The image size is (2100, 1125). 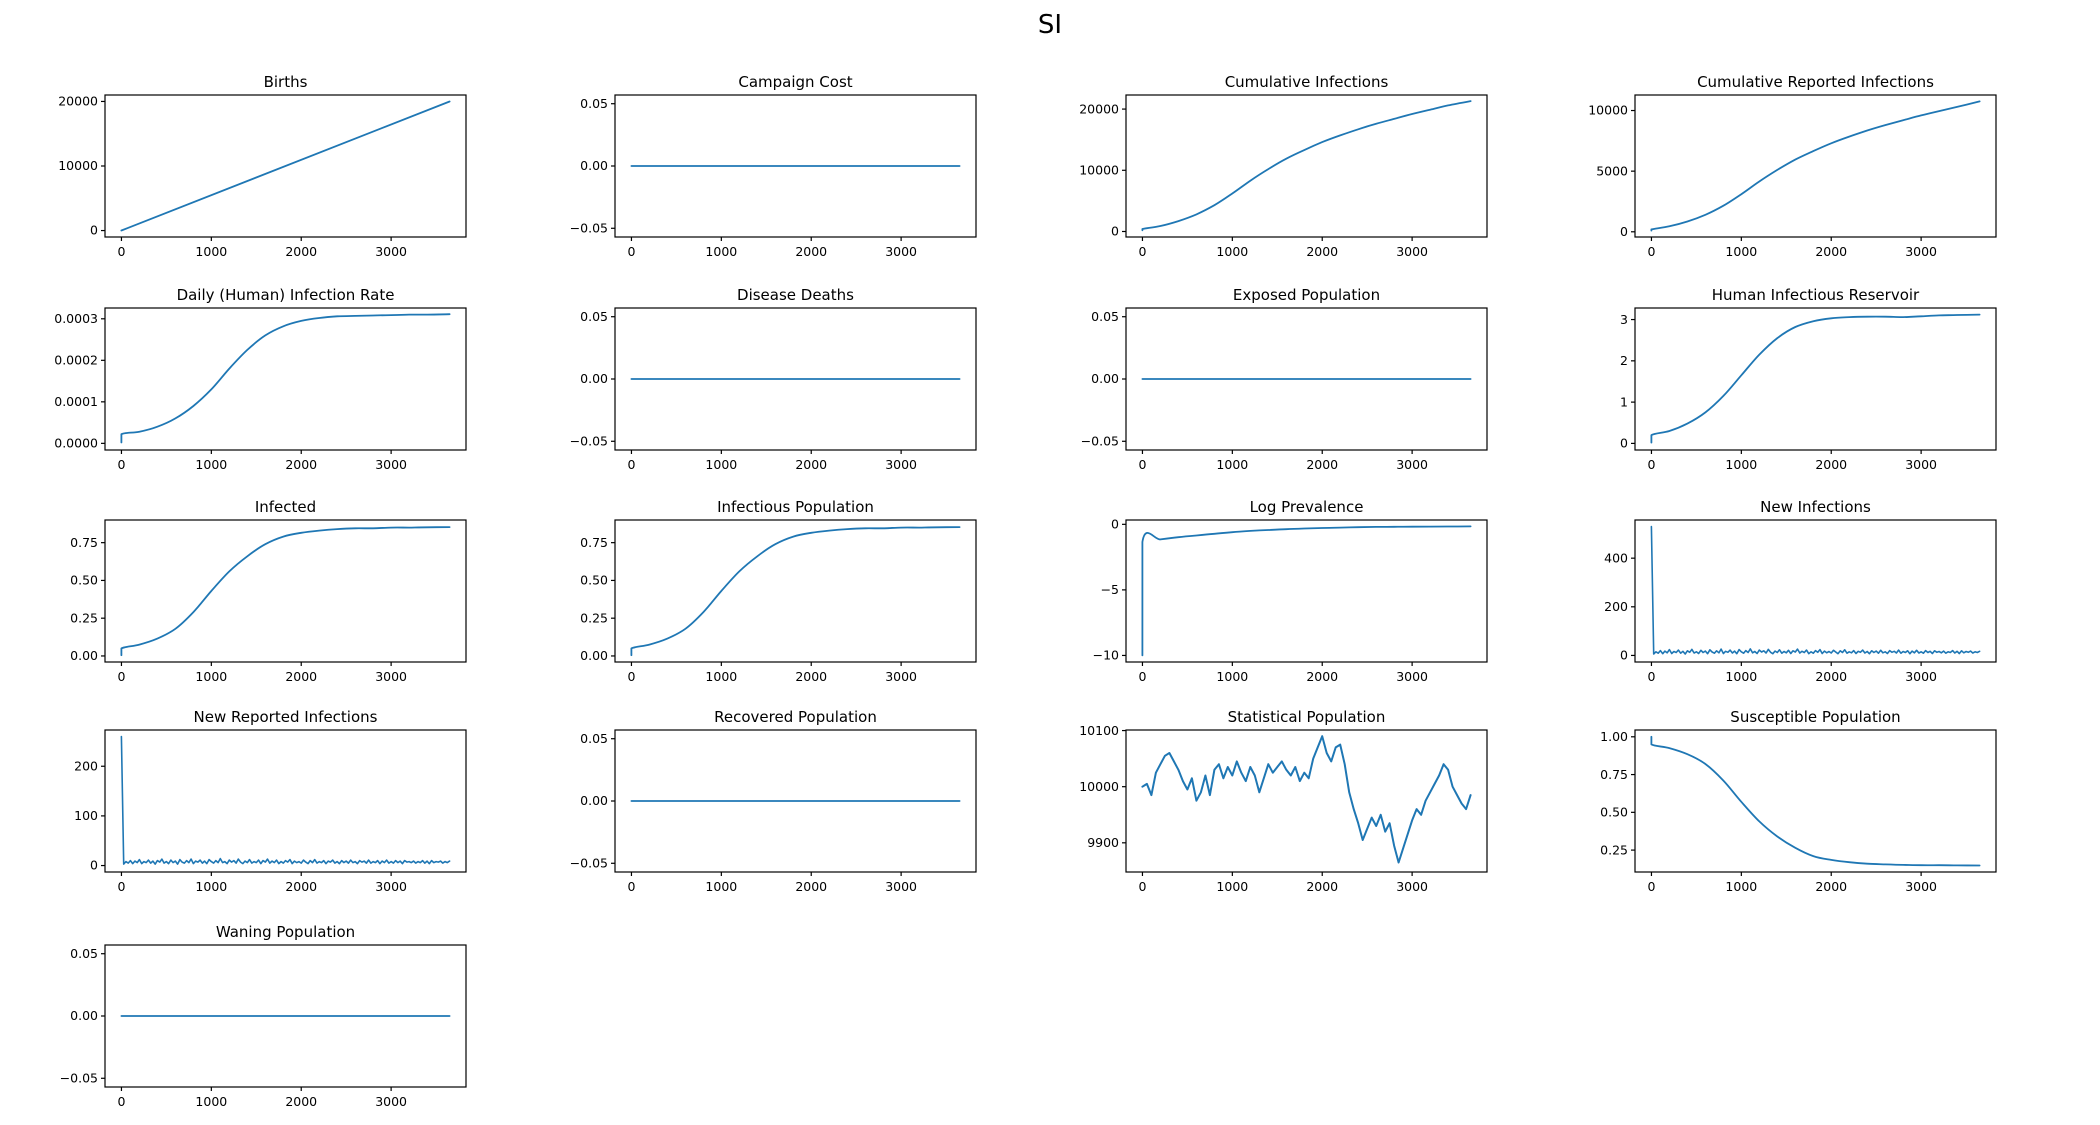 What do you see at coordinates (1815, 507) in the screenshot?
I see `subplot-title: New Infections` at bounding box center [1815, 507].